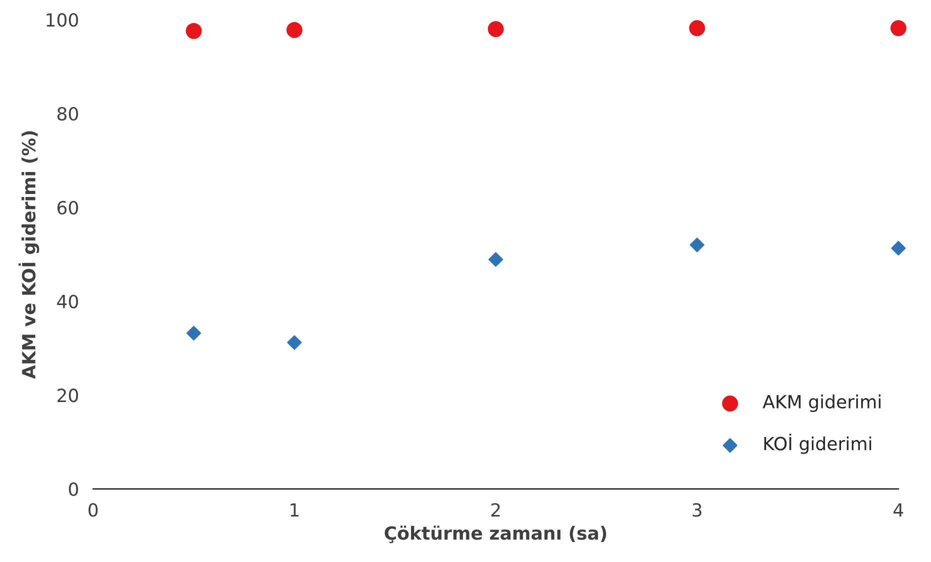  What do you see at coordinates (818, 444) in the screenshot?
I see `legend-label: KOİ giderimi` at bounding box center [818, 444].